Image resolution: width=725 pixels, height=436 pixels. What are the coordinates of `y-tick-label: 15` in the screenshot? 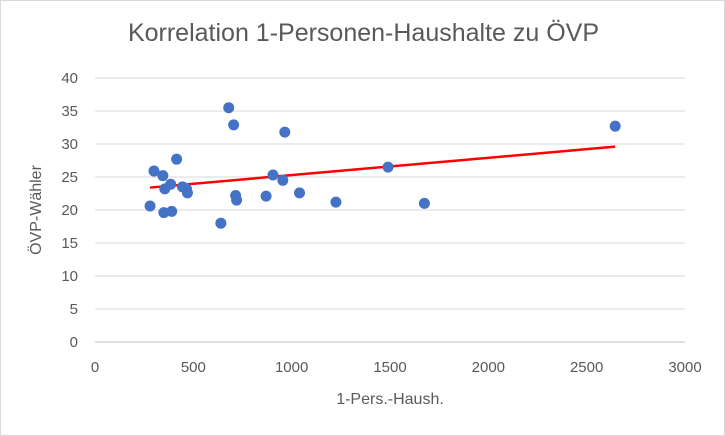 It's located at (69, 243).